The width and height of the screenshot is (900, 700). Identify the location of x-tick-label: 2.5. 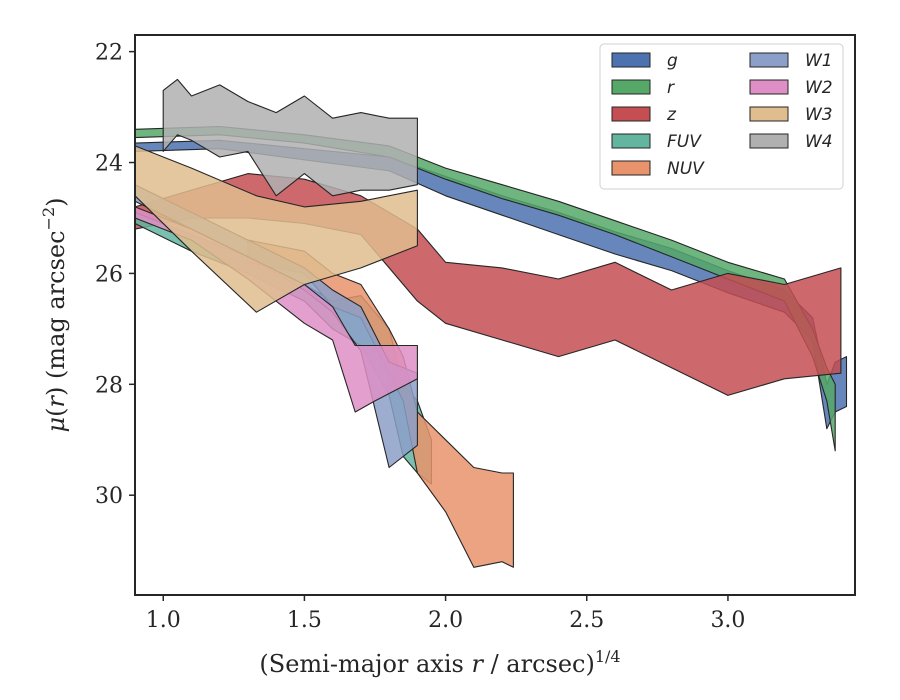
(586, 620).